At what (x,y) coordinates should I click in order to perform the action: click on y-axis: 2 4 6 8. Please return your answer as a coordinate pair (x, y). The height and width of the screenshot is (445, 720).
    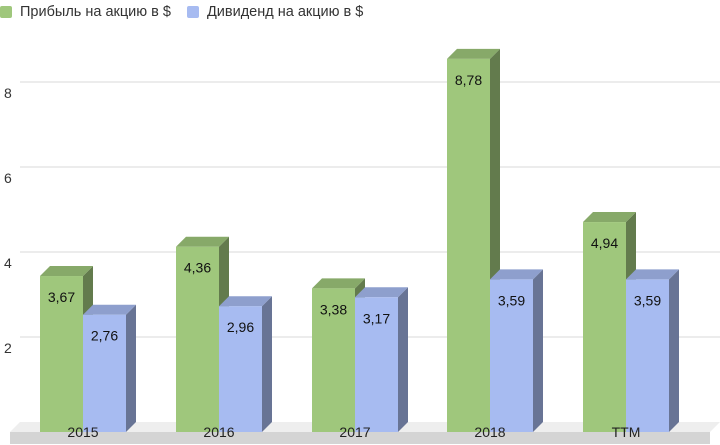
    Looking at the image, I should click on (8, 220).